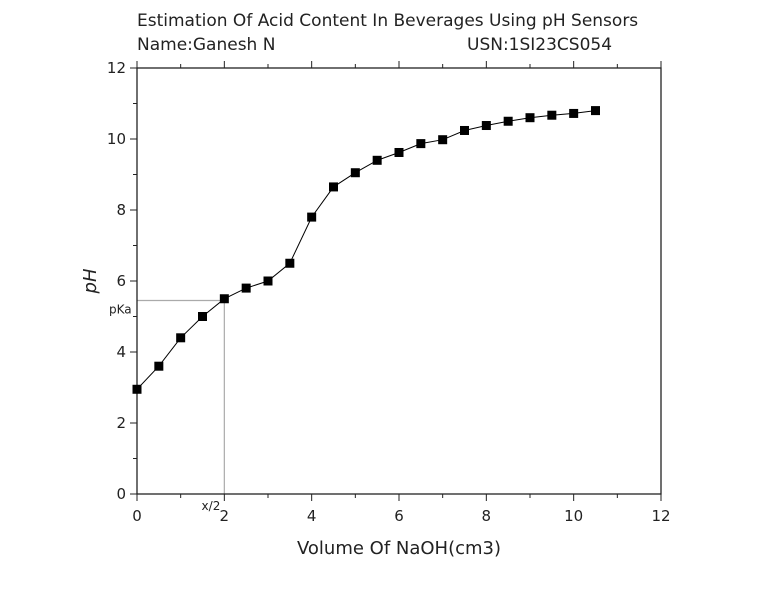 The height and width of the screenshot is (593, 768). Describe the element at coordinates (660, 516) in the screenshot. I see `x-tick-label: 12` at that location.